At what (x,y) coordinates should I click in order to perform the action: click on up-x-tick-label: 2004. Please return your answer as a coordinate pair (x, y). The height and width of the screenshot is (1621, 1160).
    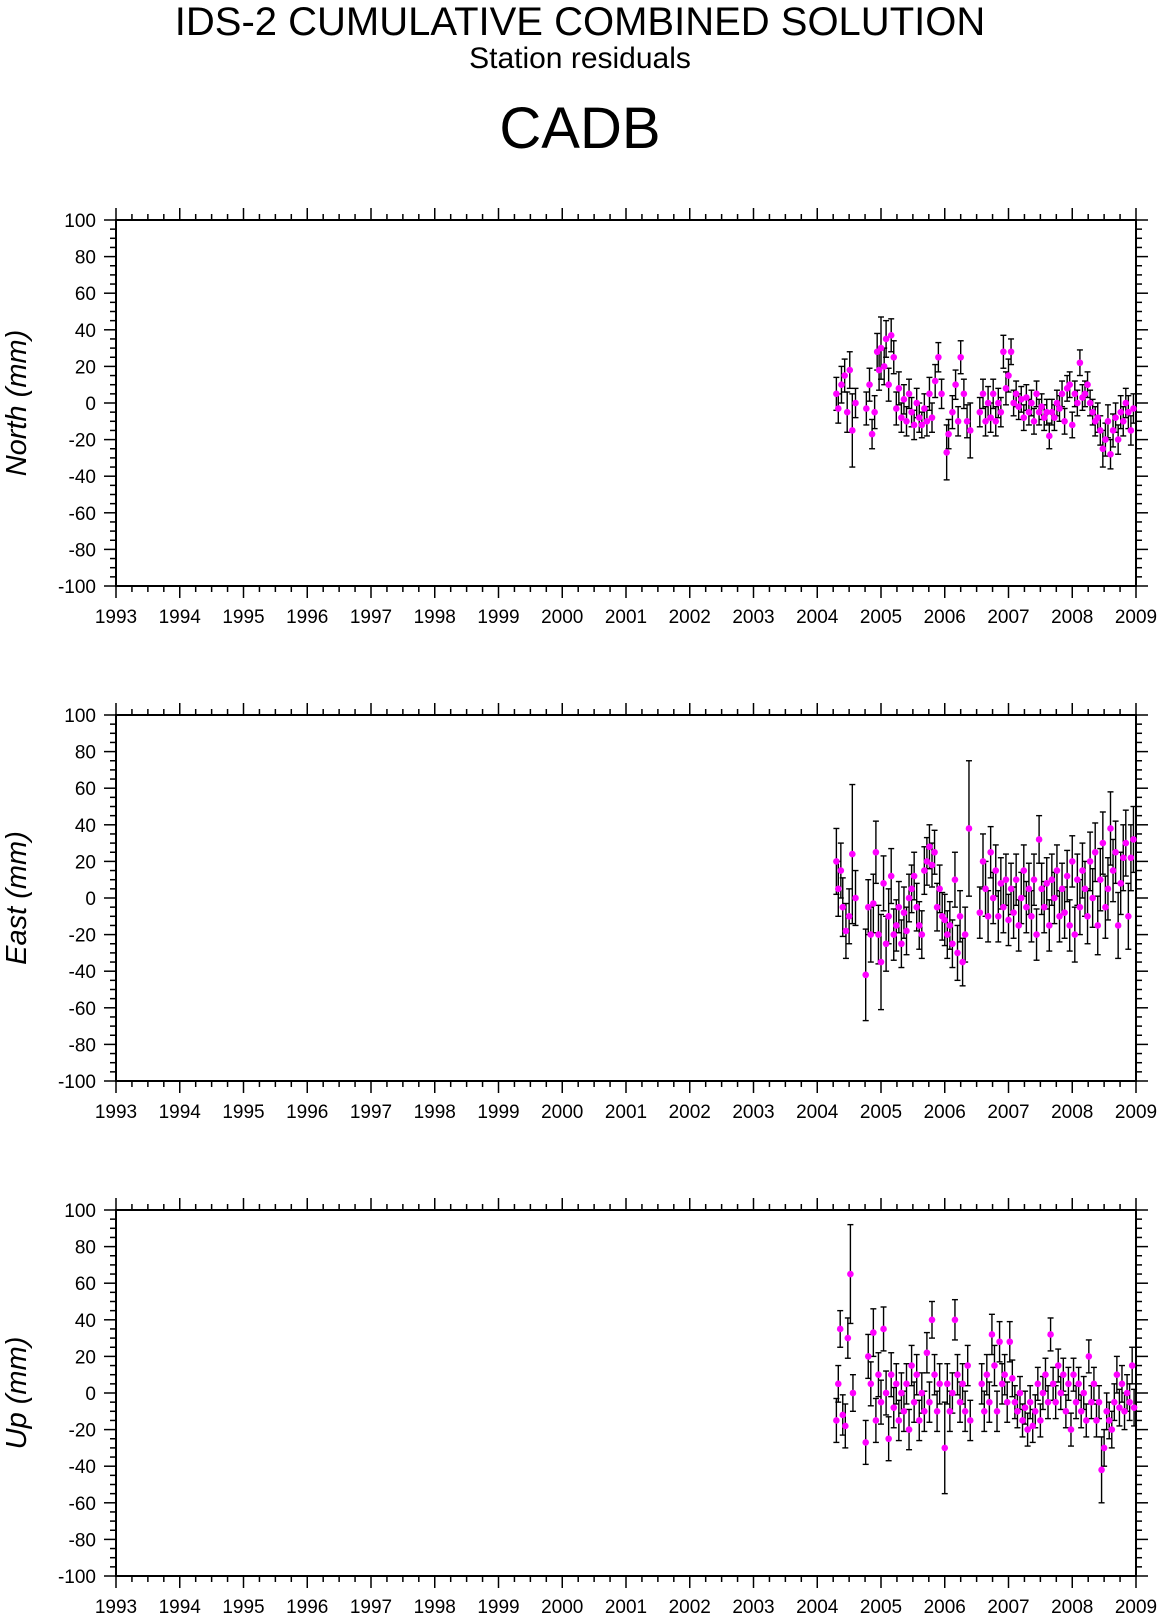
    Looking at the image, I should click on (817, 1607).